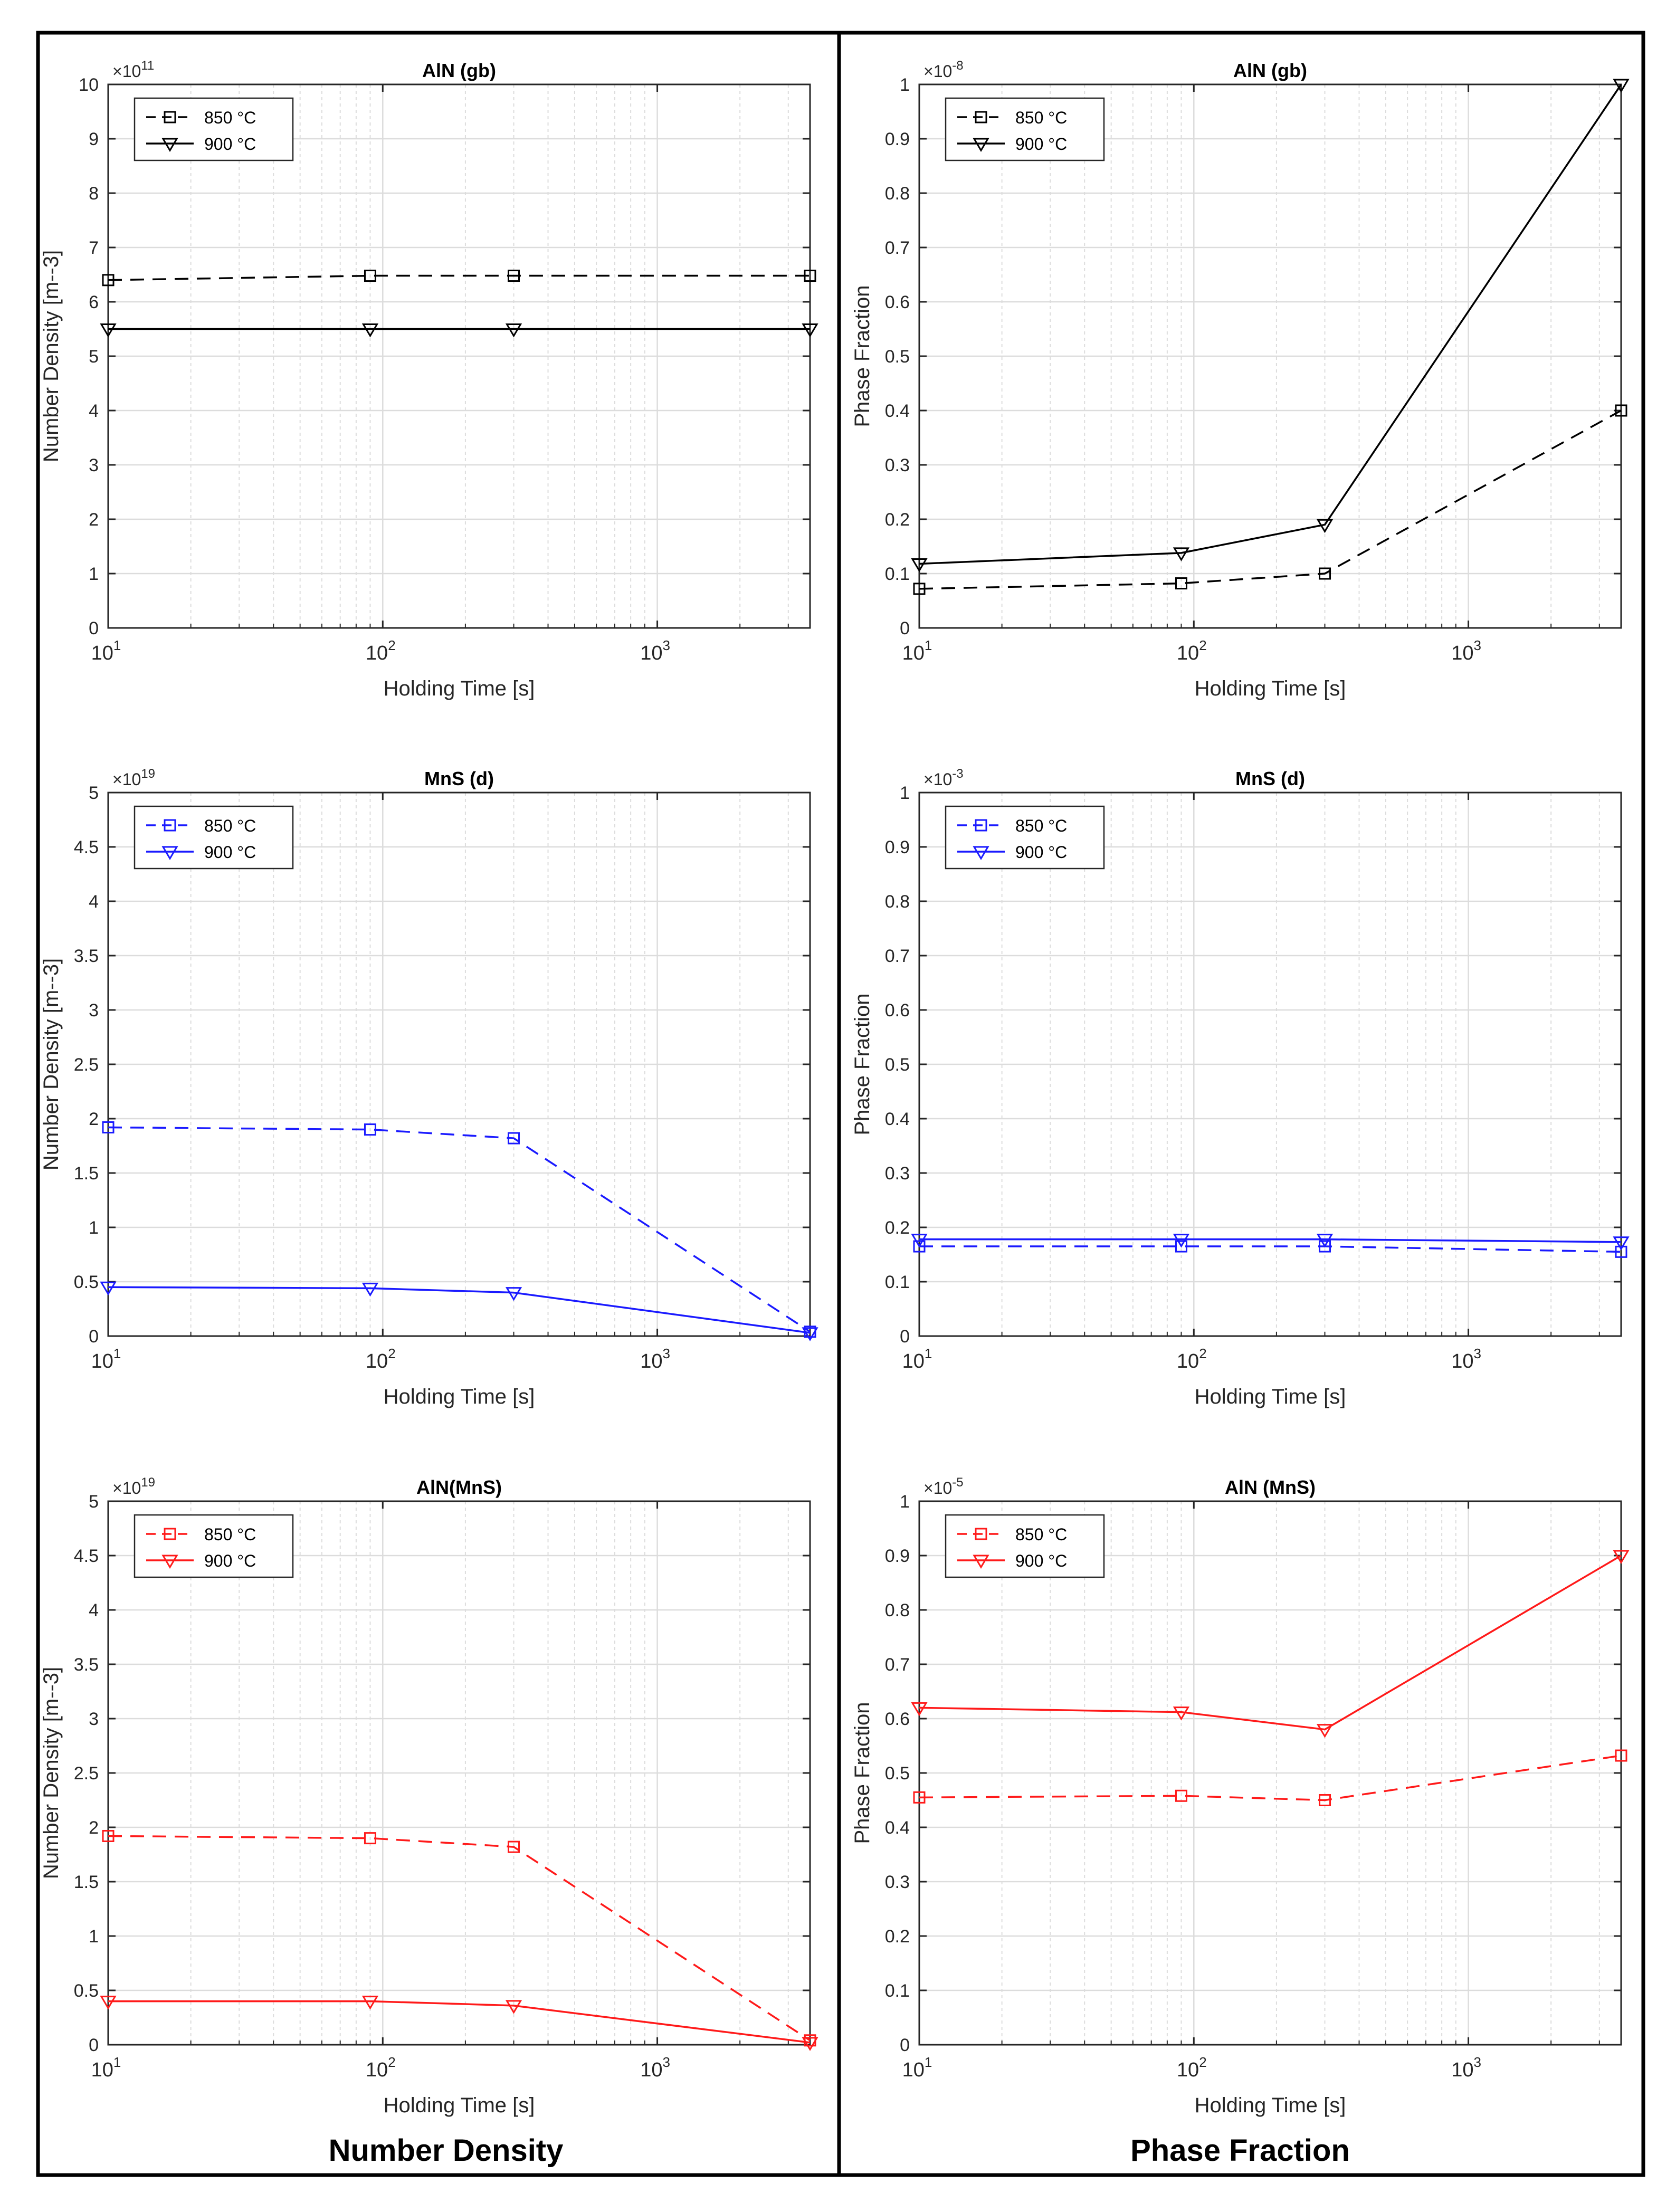 This screenshot has height=2212, width=1676. What do you see at coordinates (51, 356) in the screenshot?
I see `y-axis-label: Number Density [m--3]` at bounding box center [51, 356].